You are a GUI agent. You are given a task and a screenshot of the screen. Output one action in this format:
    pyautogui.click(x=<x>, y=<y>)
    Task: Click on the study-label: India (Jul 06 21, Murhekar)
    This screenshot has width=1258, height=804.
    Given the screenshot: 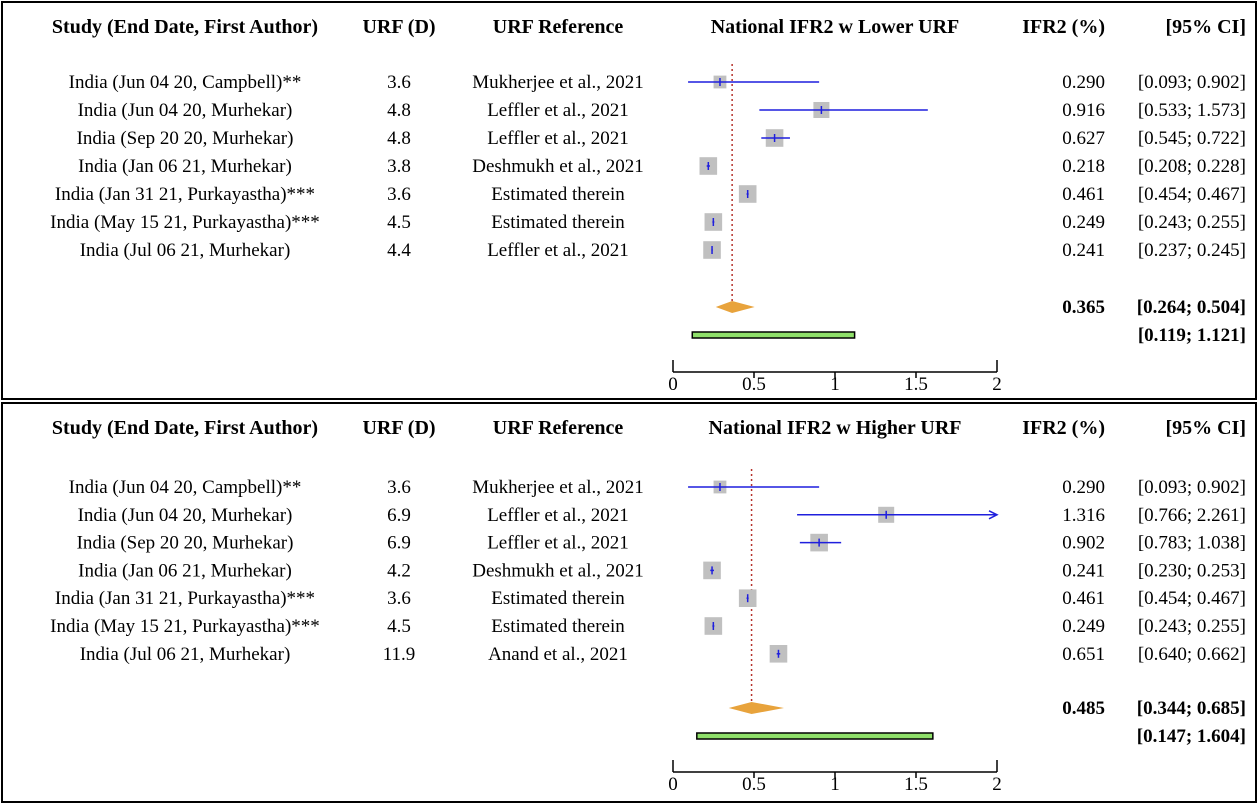 What is the action you would take?
    pyautogui.click(x=185, y=250)
    